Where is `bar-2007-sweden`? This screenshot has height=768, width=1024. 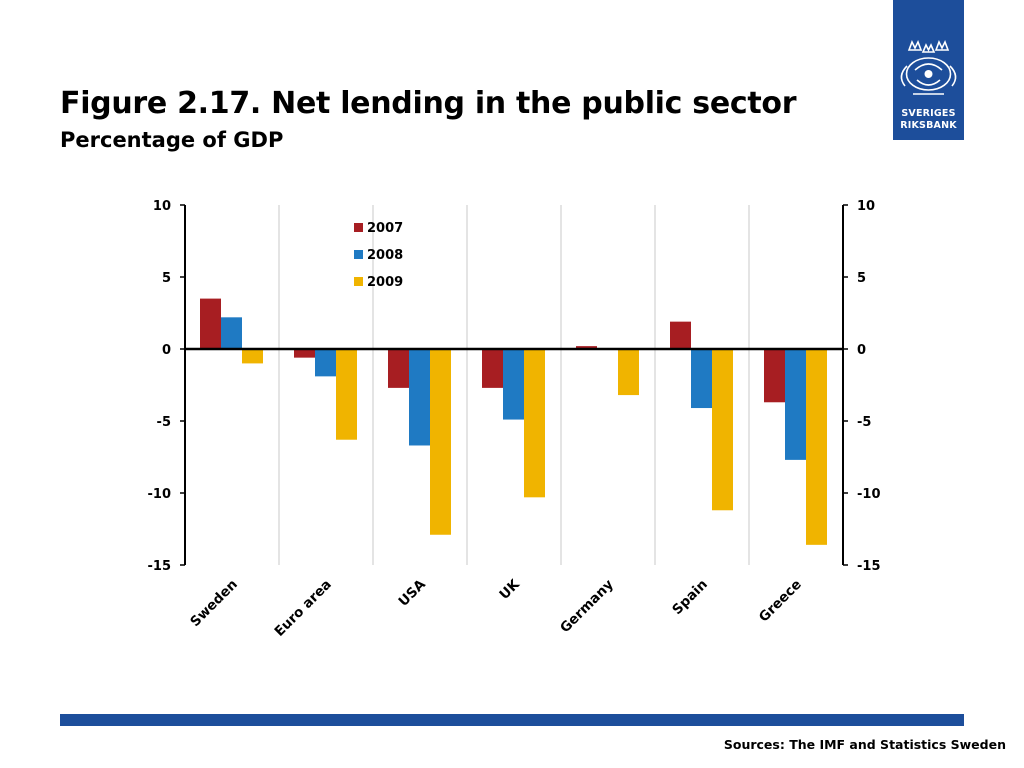 bar-2007-sweden is located at coordinates (210, 323).